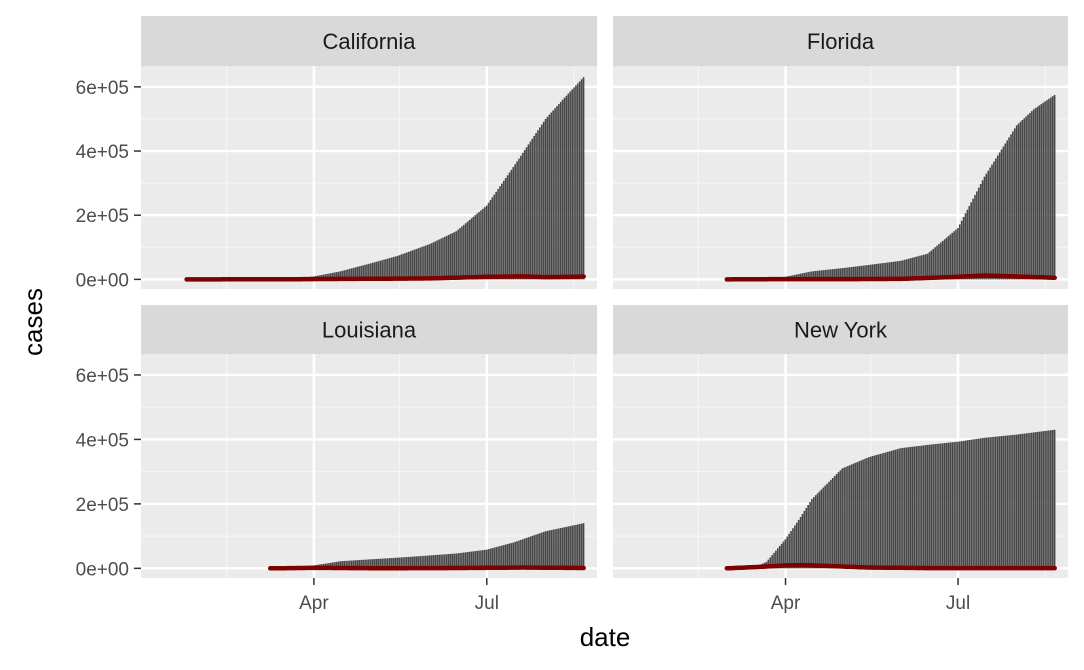 The height and width of the screenshot is (670, 1084). Describe the element at coordinates (369, 330) in the screenshot. I see `strip-label-louisiana: Louisiana` at that location.